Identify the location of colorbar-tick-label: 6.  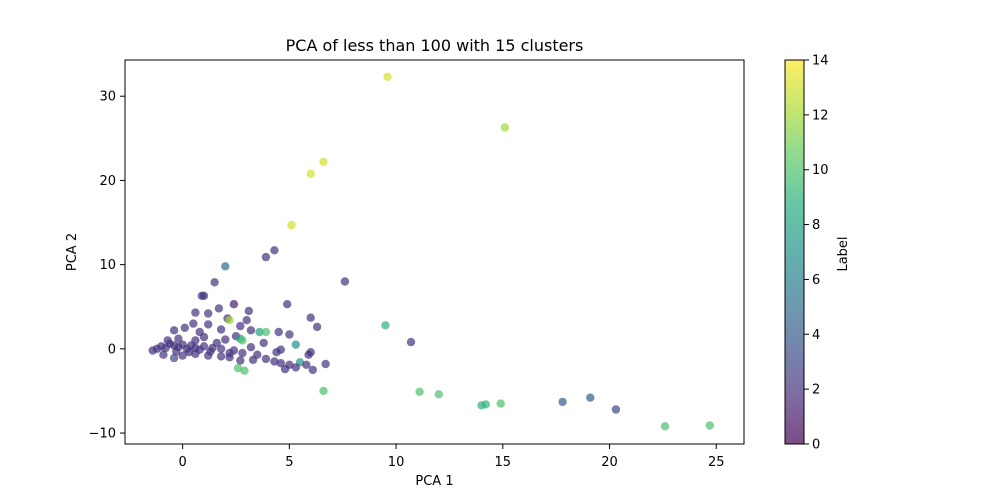
(816, 280).